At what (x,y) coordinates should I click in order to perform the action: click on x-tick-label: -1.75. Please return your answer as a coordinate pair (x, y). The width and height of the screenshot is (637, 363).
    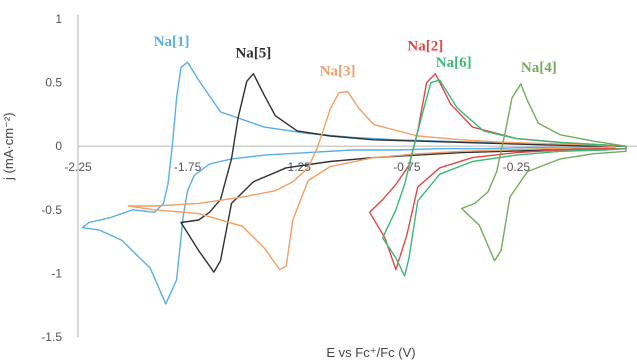
    Looking at the image, I should click on (188, 167).